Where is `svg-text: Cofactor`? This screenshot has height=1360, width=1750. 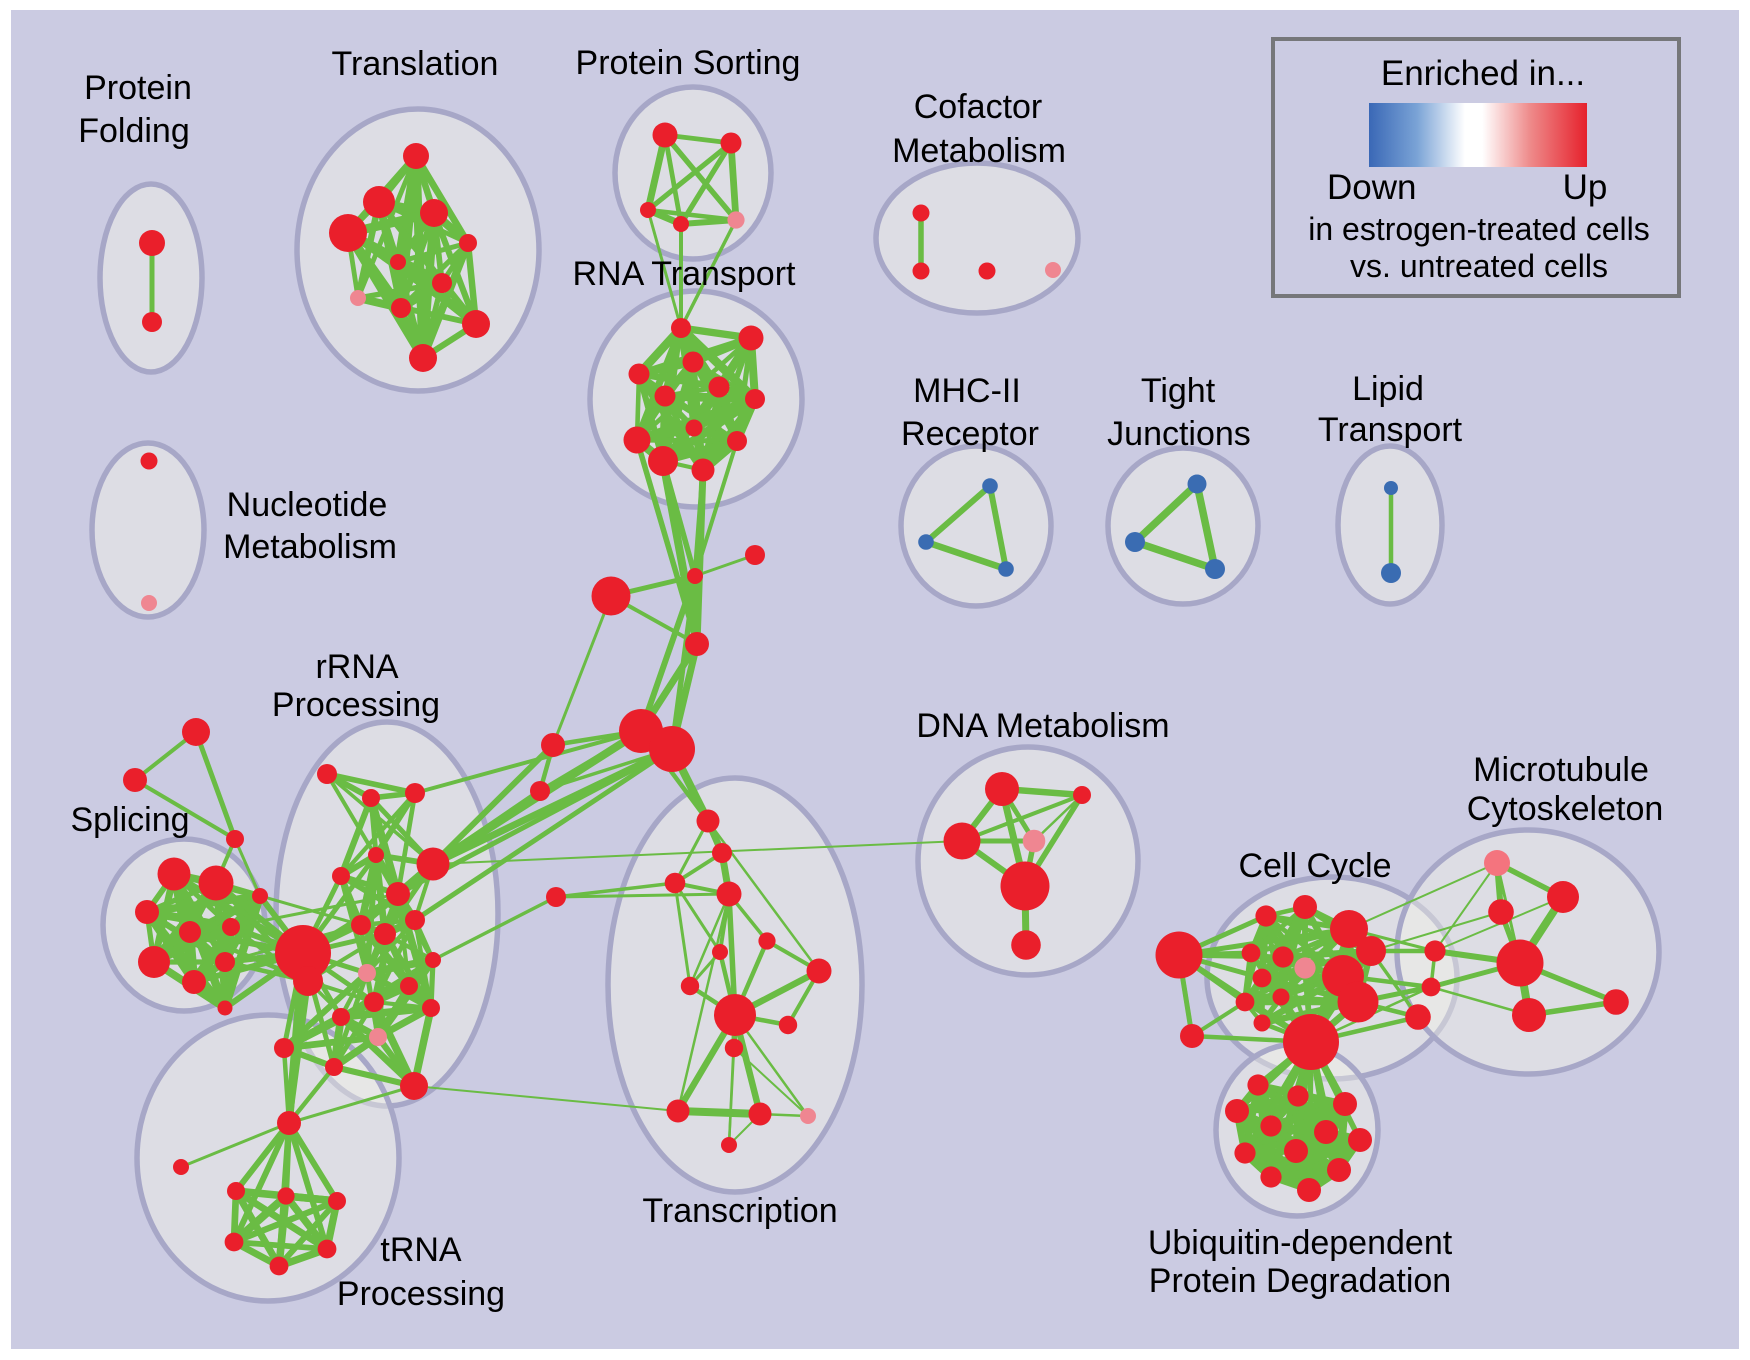
svg-text: Cofactor is located at coordinates (978, 107).